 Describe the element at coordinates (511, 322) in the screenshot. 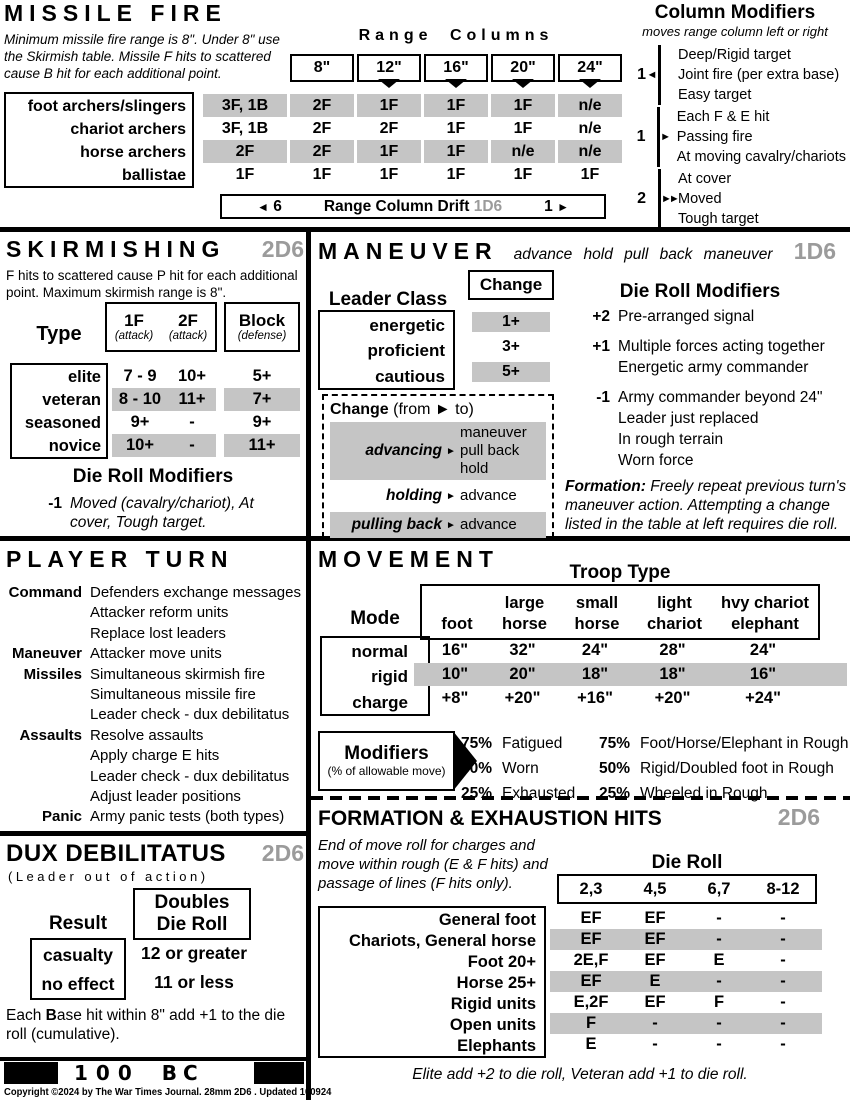

I see `grid-cell: 1+` at that location.